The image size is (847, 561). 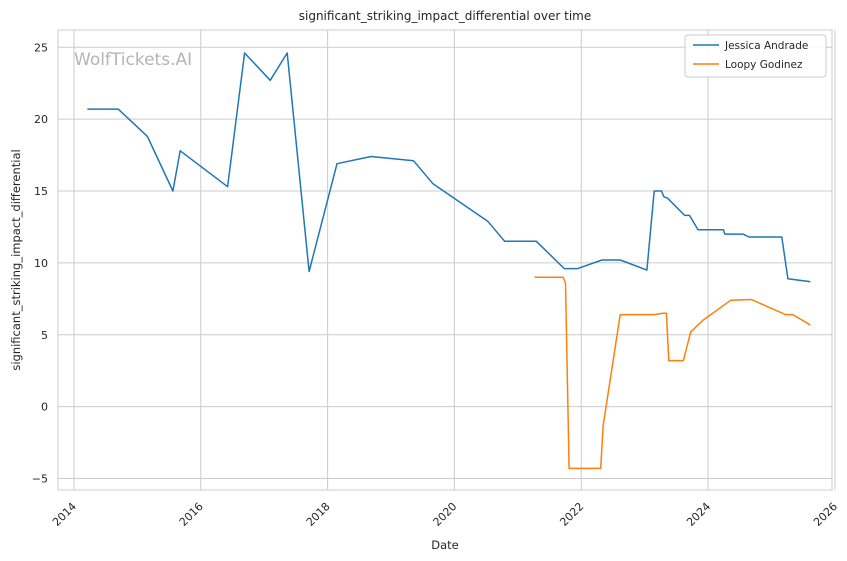 I want to click on watermark-text: WolfTickets.AI, so click(x=133, y=60).